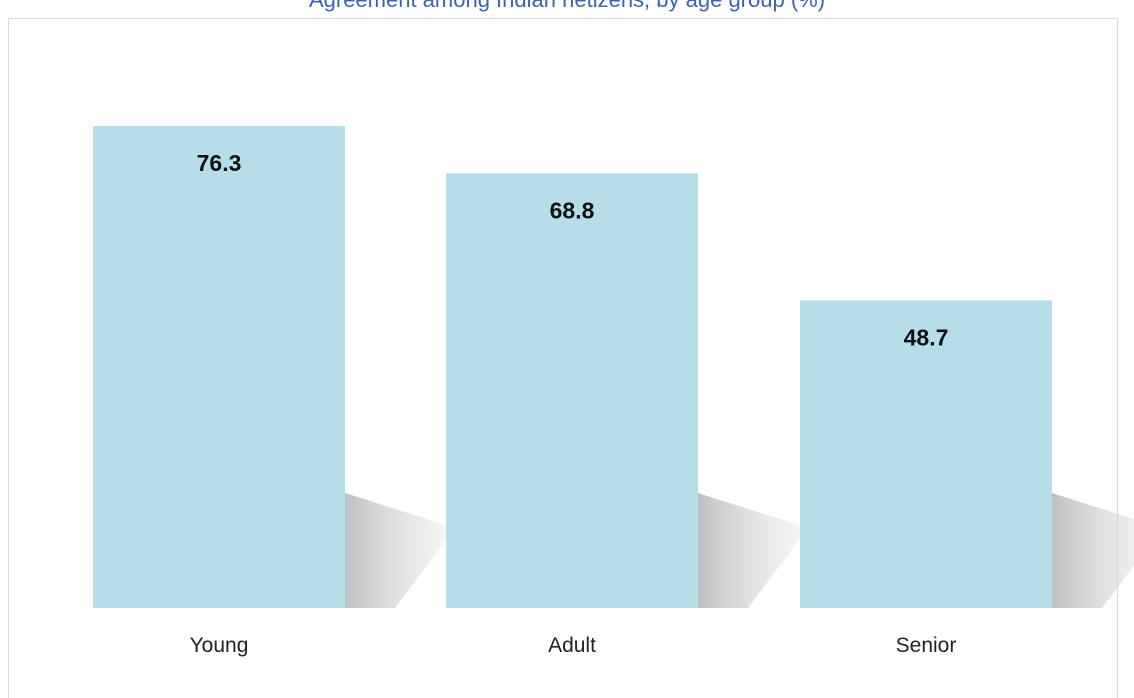  I want to click on bar-adult, so click(572, 390).